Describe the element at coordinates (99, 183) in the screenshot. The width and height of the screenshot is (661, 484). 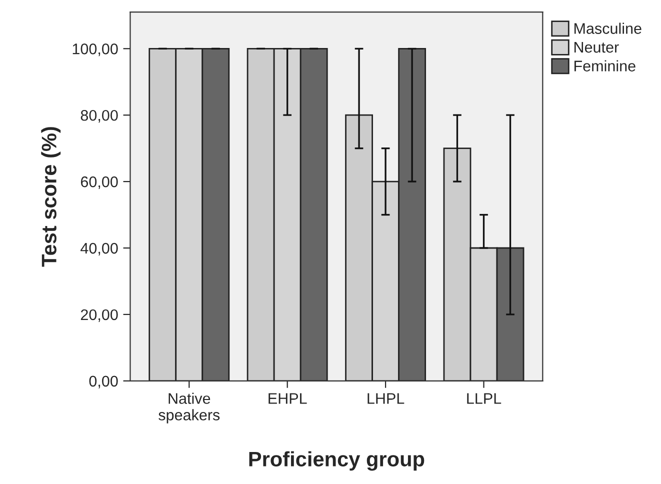
I see `y-tick-label: 60,00` at that location.